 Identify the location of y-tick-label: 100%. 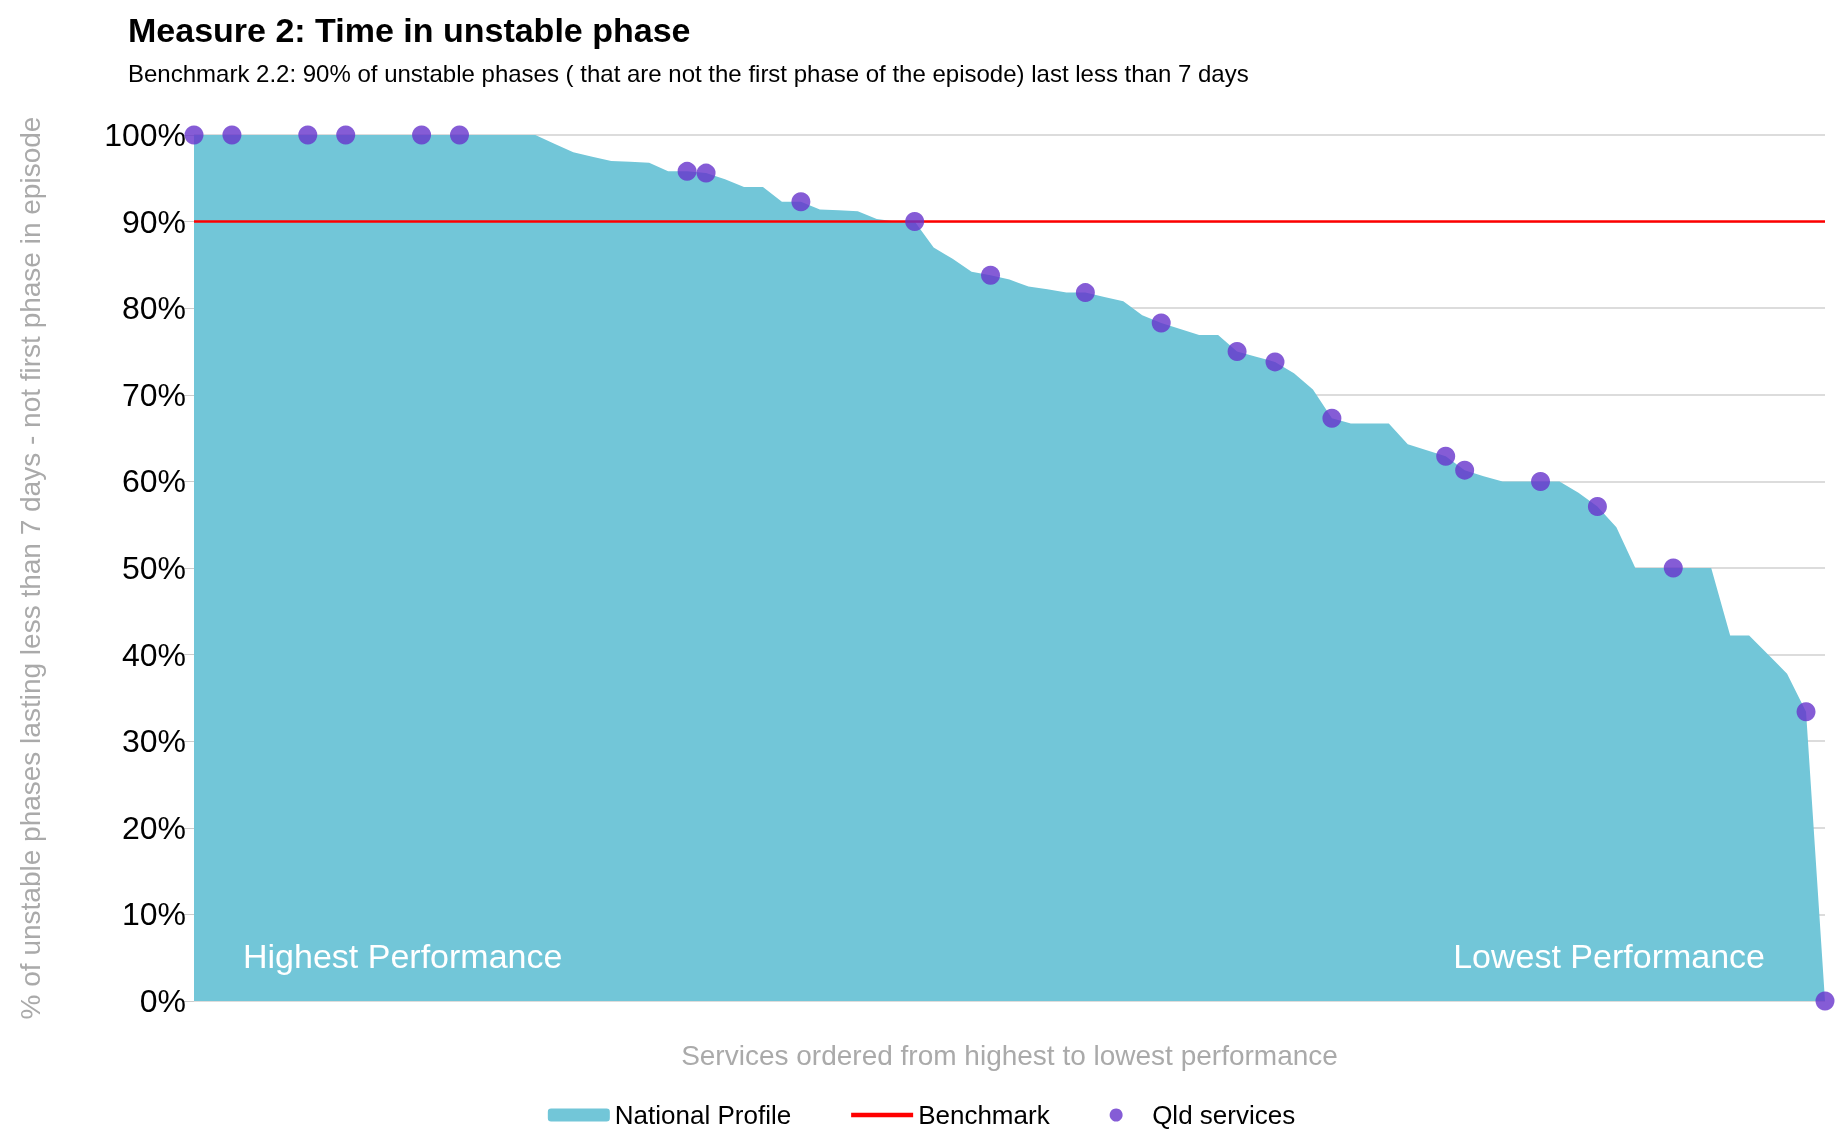
(145, 135).